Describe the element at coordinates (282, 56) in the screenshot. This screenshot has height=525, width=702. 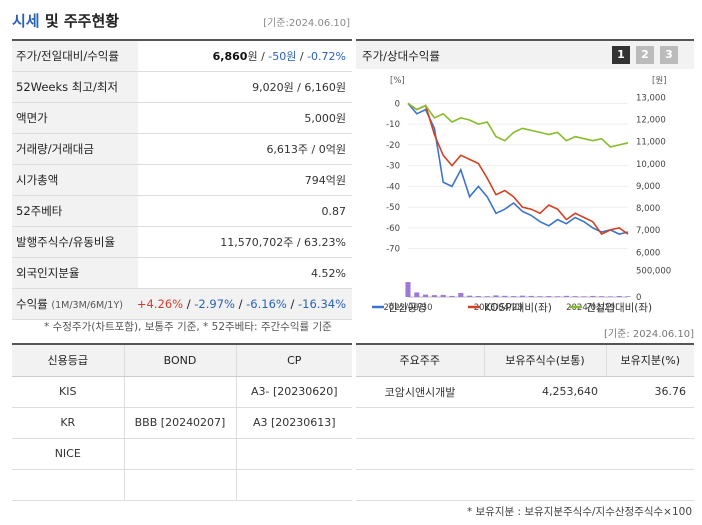
I see `price-change: -50원` at that location.